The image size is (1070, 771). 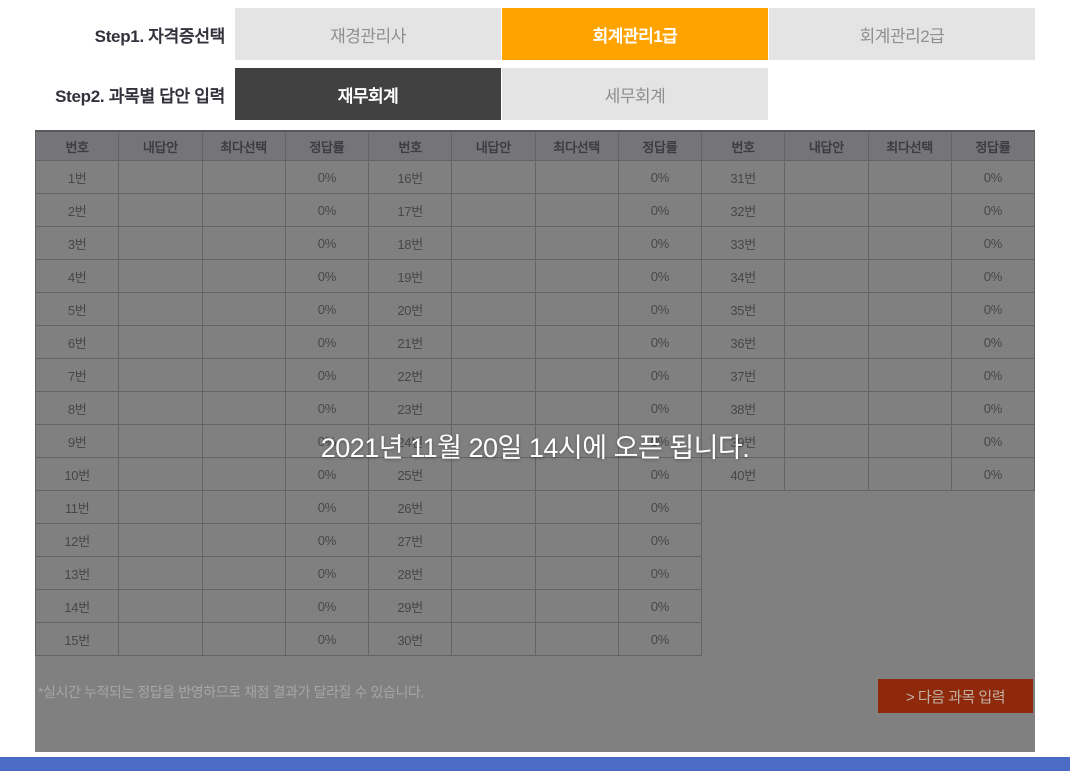 What do you see at coordinates (368, 94) in the screenshot?
I see `subject-tab-1: 재무회계` at bounding box center [368, 94].